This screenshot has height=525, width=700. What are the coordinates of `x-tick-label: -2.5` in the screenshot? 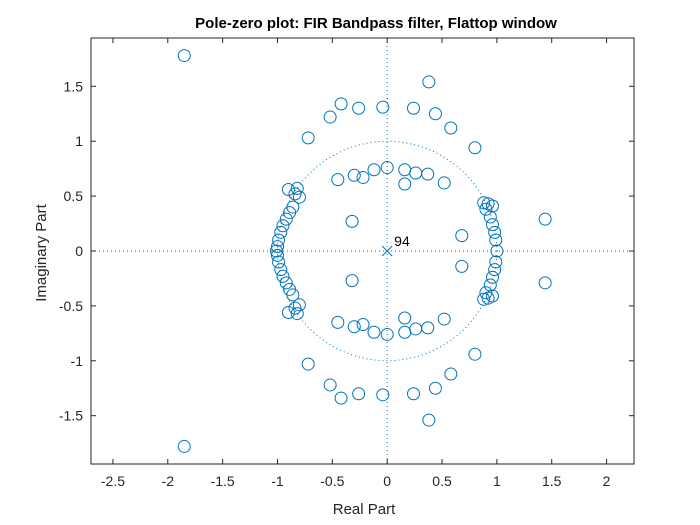 It's located at (113, 481).